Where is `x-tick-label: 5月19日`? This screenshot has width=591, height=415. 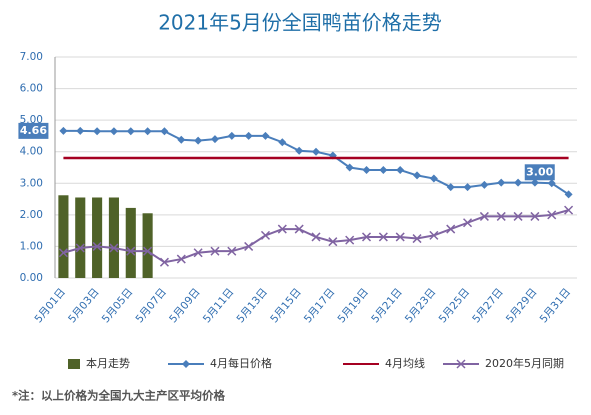 x-tick-label: 5月19日 is located at coordinates (354, 305).